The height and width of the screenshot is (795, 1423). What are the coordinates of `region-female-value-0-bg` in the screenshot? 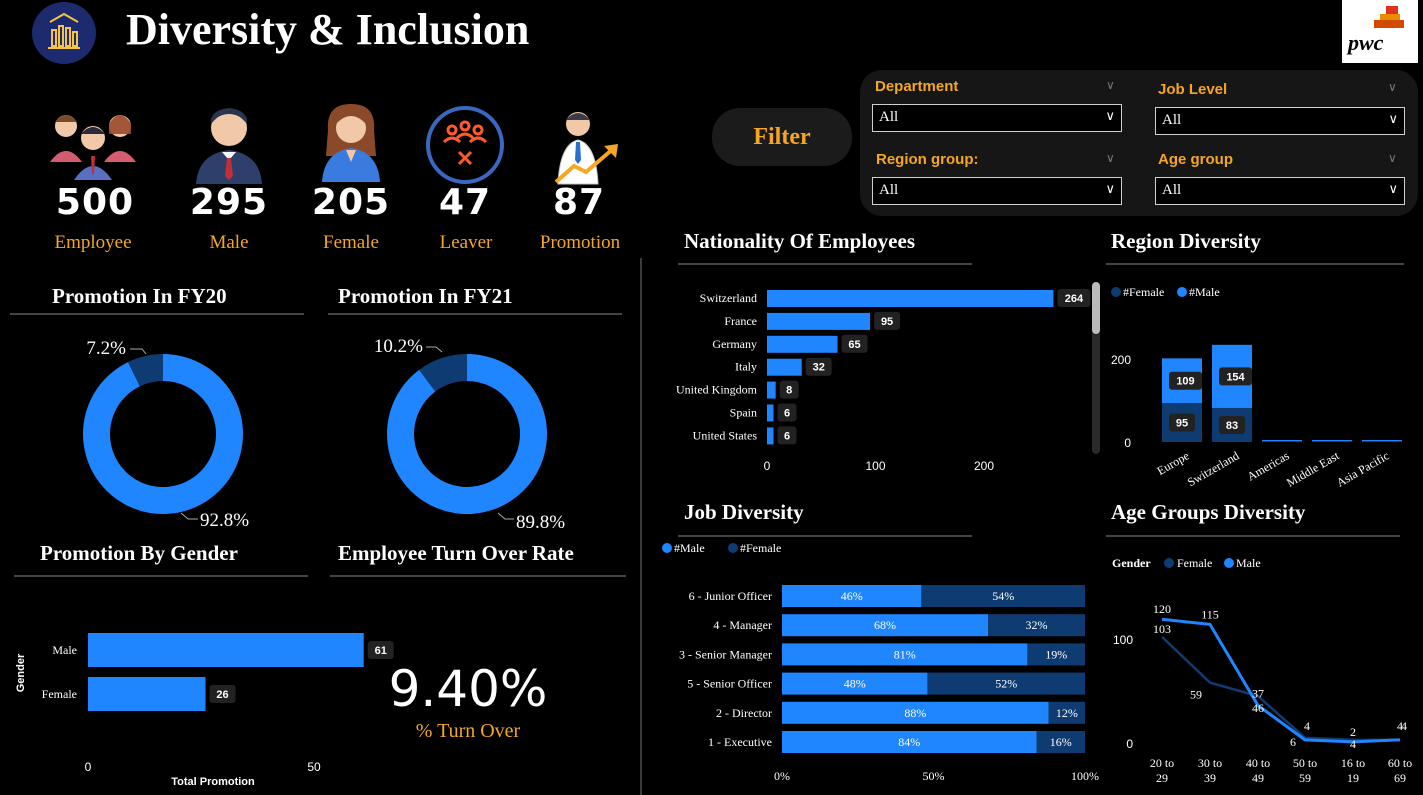 It's located at (1182, 422).